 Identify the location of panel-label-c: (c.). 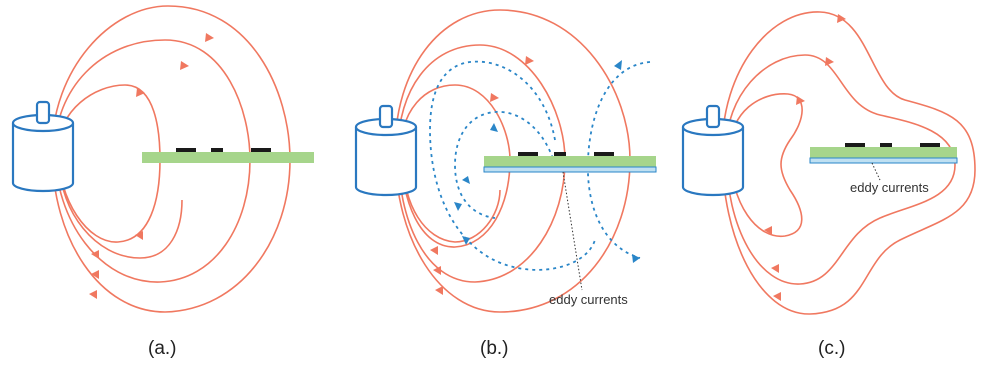
(832, 348).